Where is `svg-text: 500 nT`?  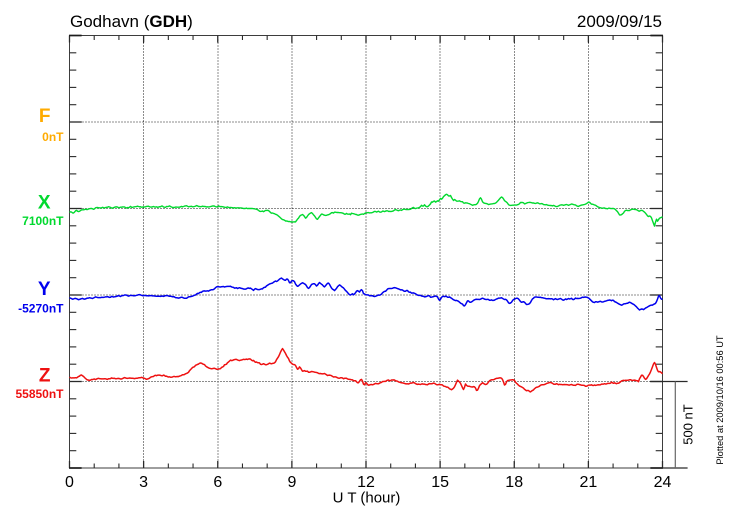
svg-text: 500 nT is located at coordinates (688, 424).